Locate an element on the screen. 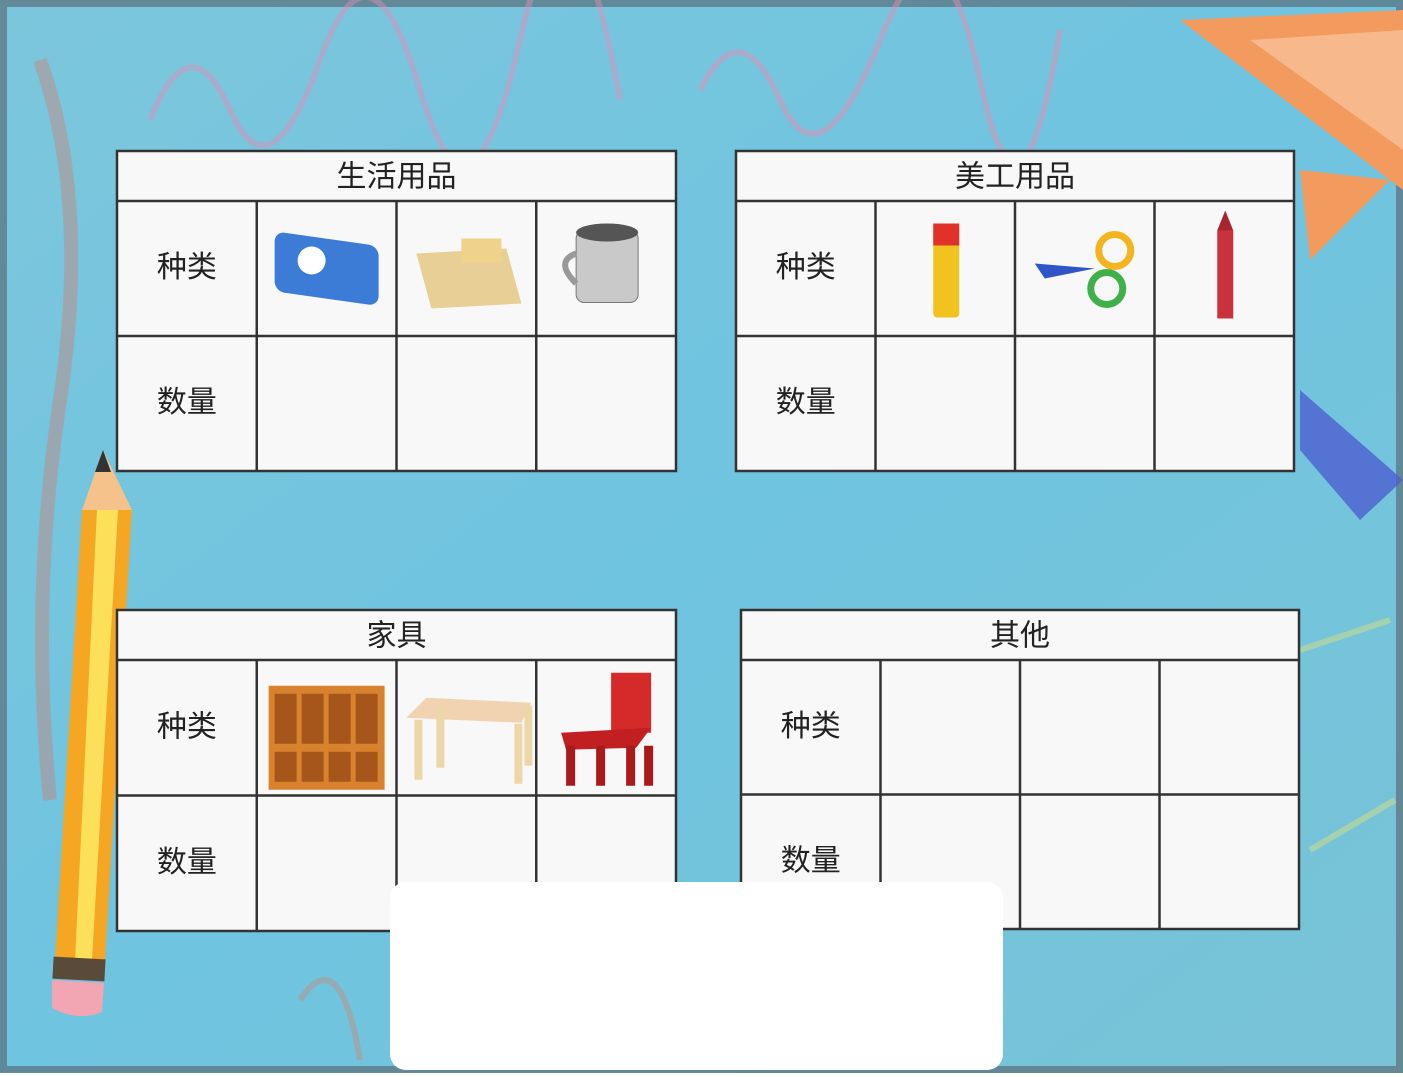 This screenshot has height=1077, width=1403. cloth-icon is located at coordinates (469, 278).